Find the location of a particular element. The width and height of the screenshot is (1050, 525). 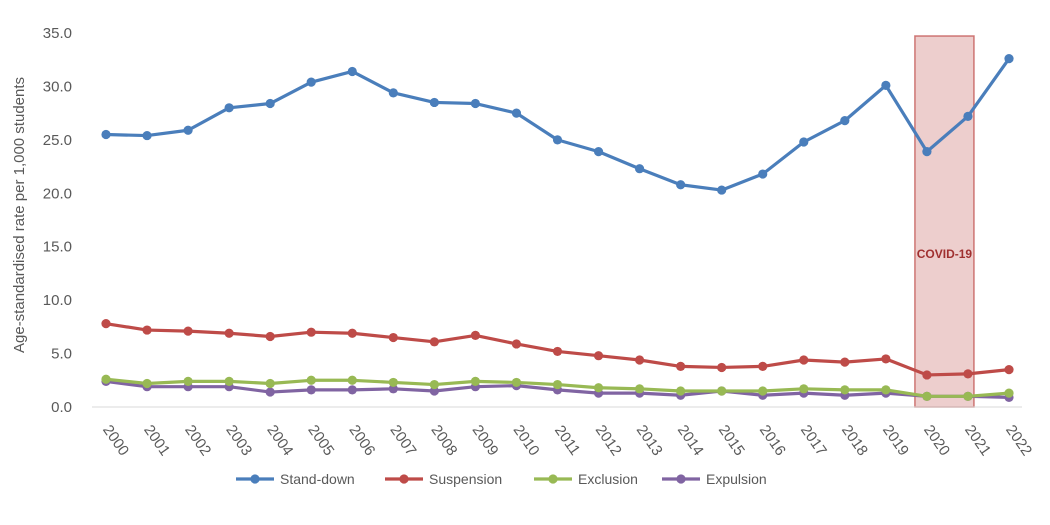

series-exclusion is located at coordinates (557, 387).